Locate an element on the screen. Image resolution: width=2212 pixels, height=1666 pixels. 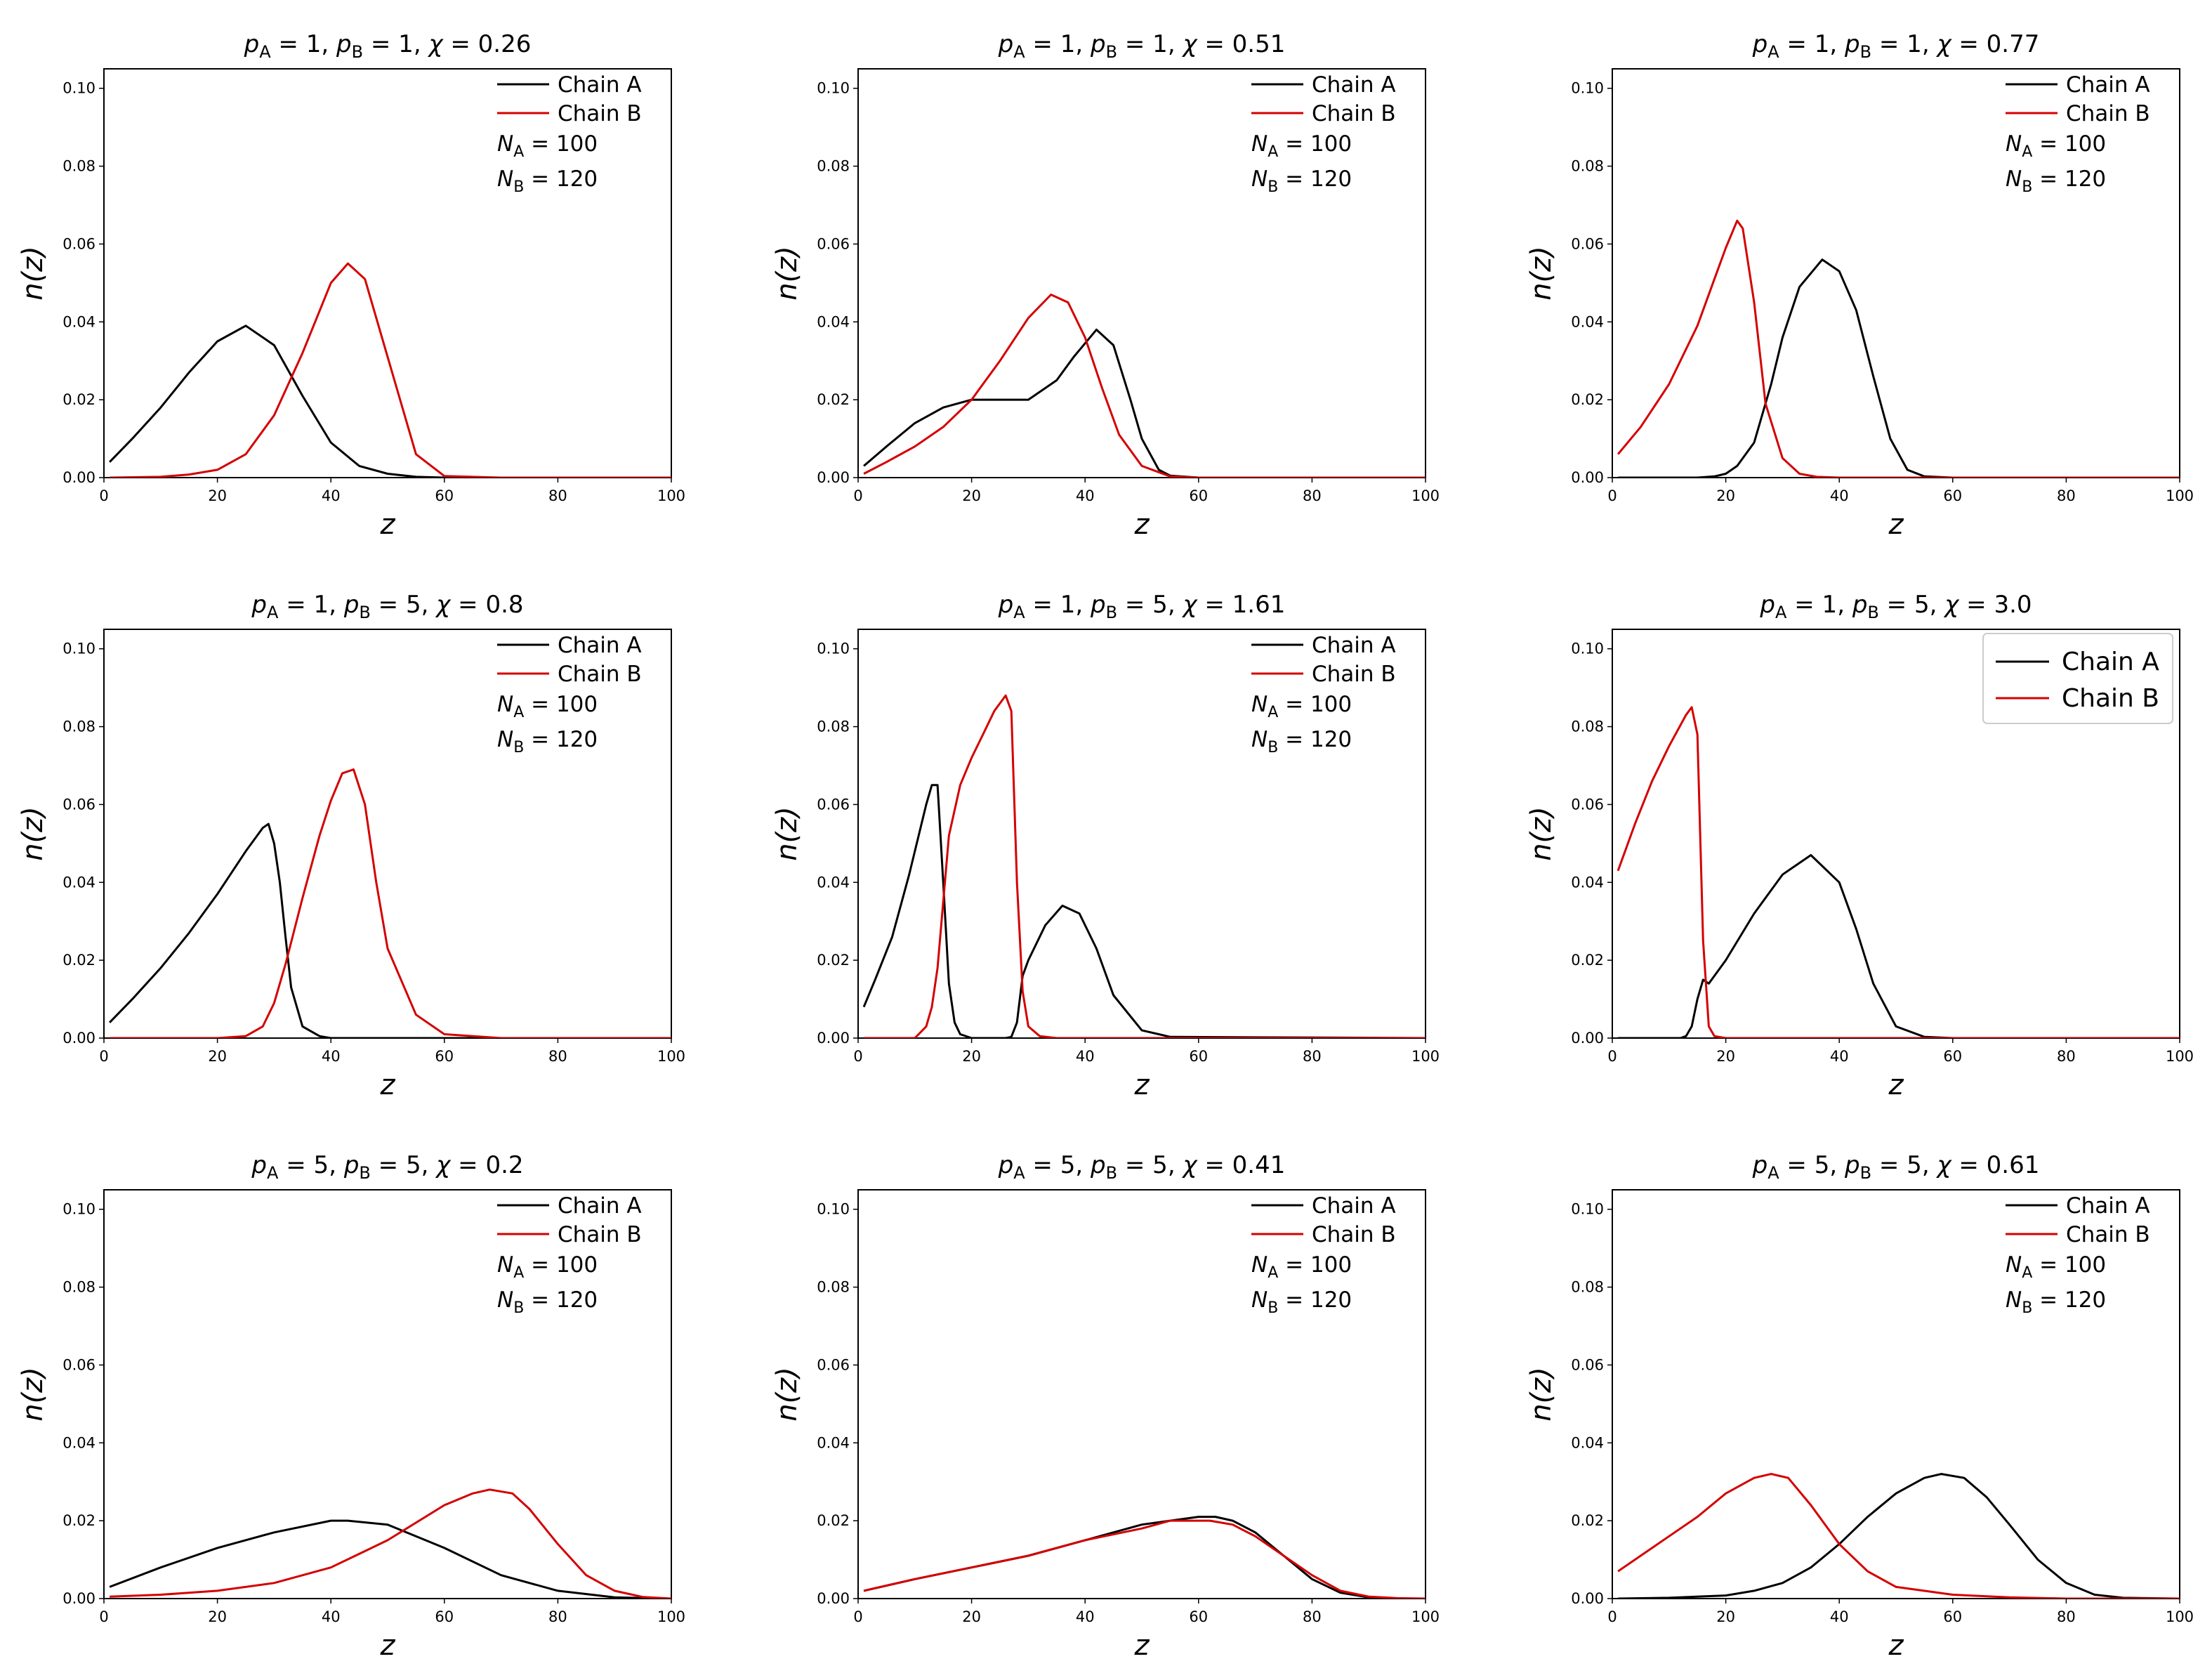
title-pa-value: 5 is located at coordinates (1068, 1165).